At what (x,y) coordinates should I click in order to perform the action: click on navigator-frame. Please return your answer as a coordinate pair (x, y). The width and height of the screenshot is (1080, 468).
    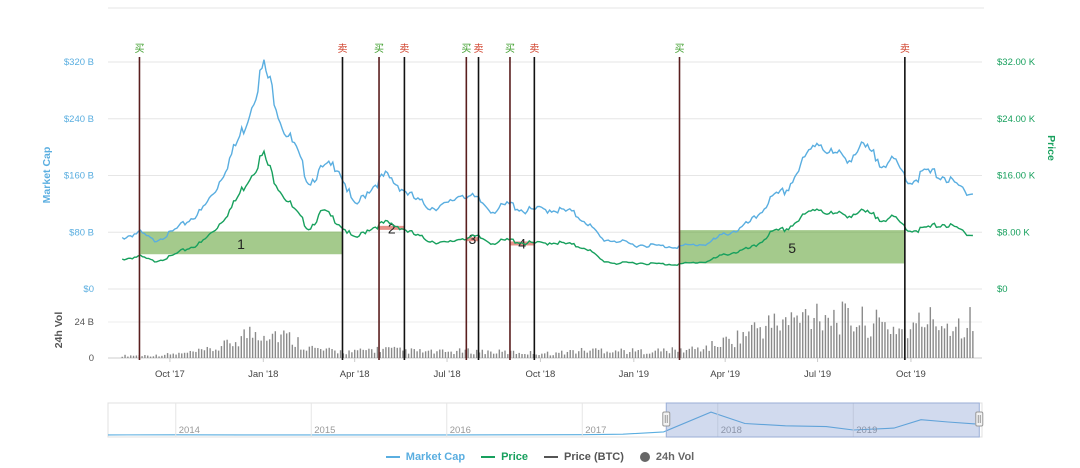
    Looking at the image, I should click on (545, 420).